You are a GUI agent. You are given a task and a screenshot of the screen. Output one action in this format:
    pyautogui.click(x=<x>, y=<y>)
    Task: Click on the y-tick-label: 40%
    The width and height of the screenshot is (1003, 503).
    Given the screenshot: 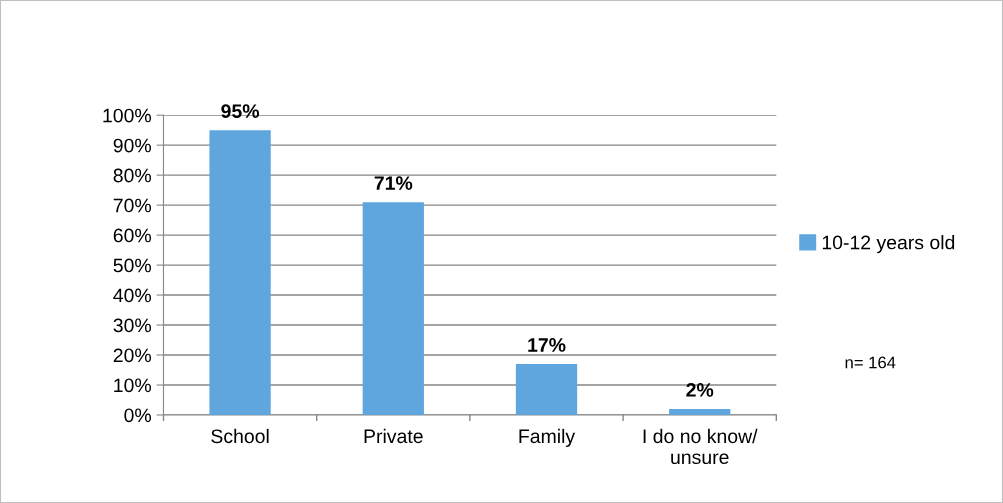 What is the action you would take?
    pyautogui.click(x=132, y=295)
    